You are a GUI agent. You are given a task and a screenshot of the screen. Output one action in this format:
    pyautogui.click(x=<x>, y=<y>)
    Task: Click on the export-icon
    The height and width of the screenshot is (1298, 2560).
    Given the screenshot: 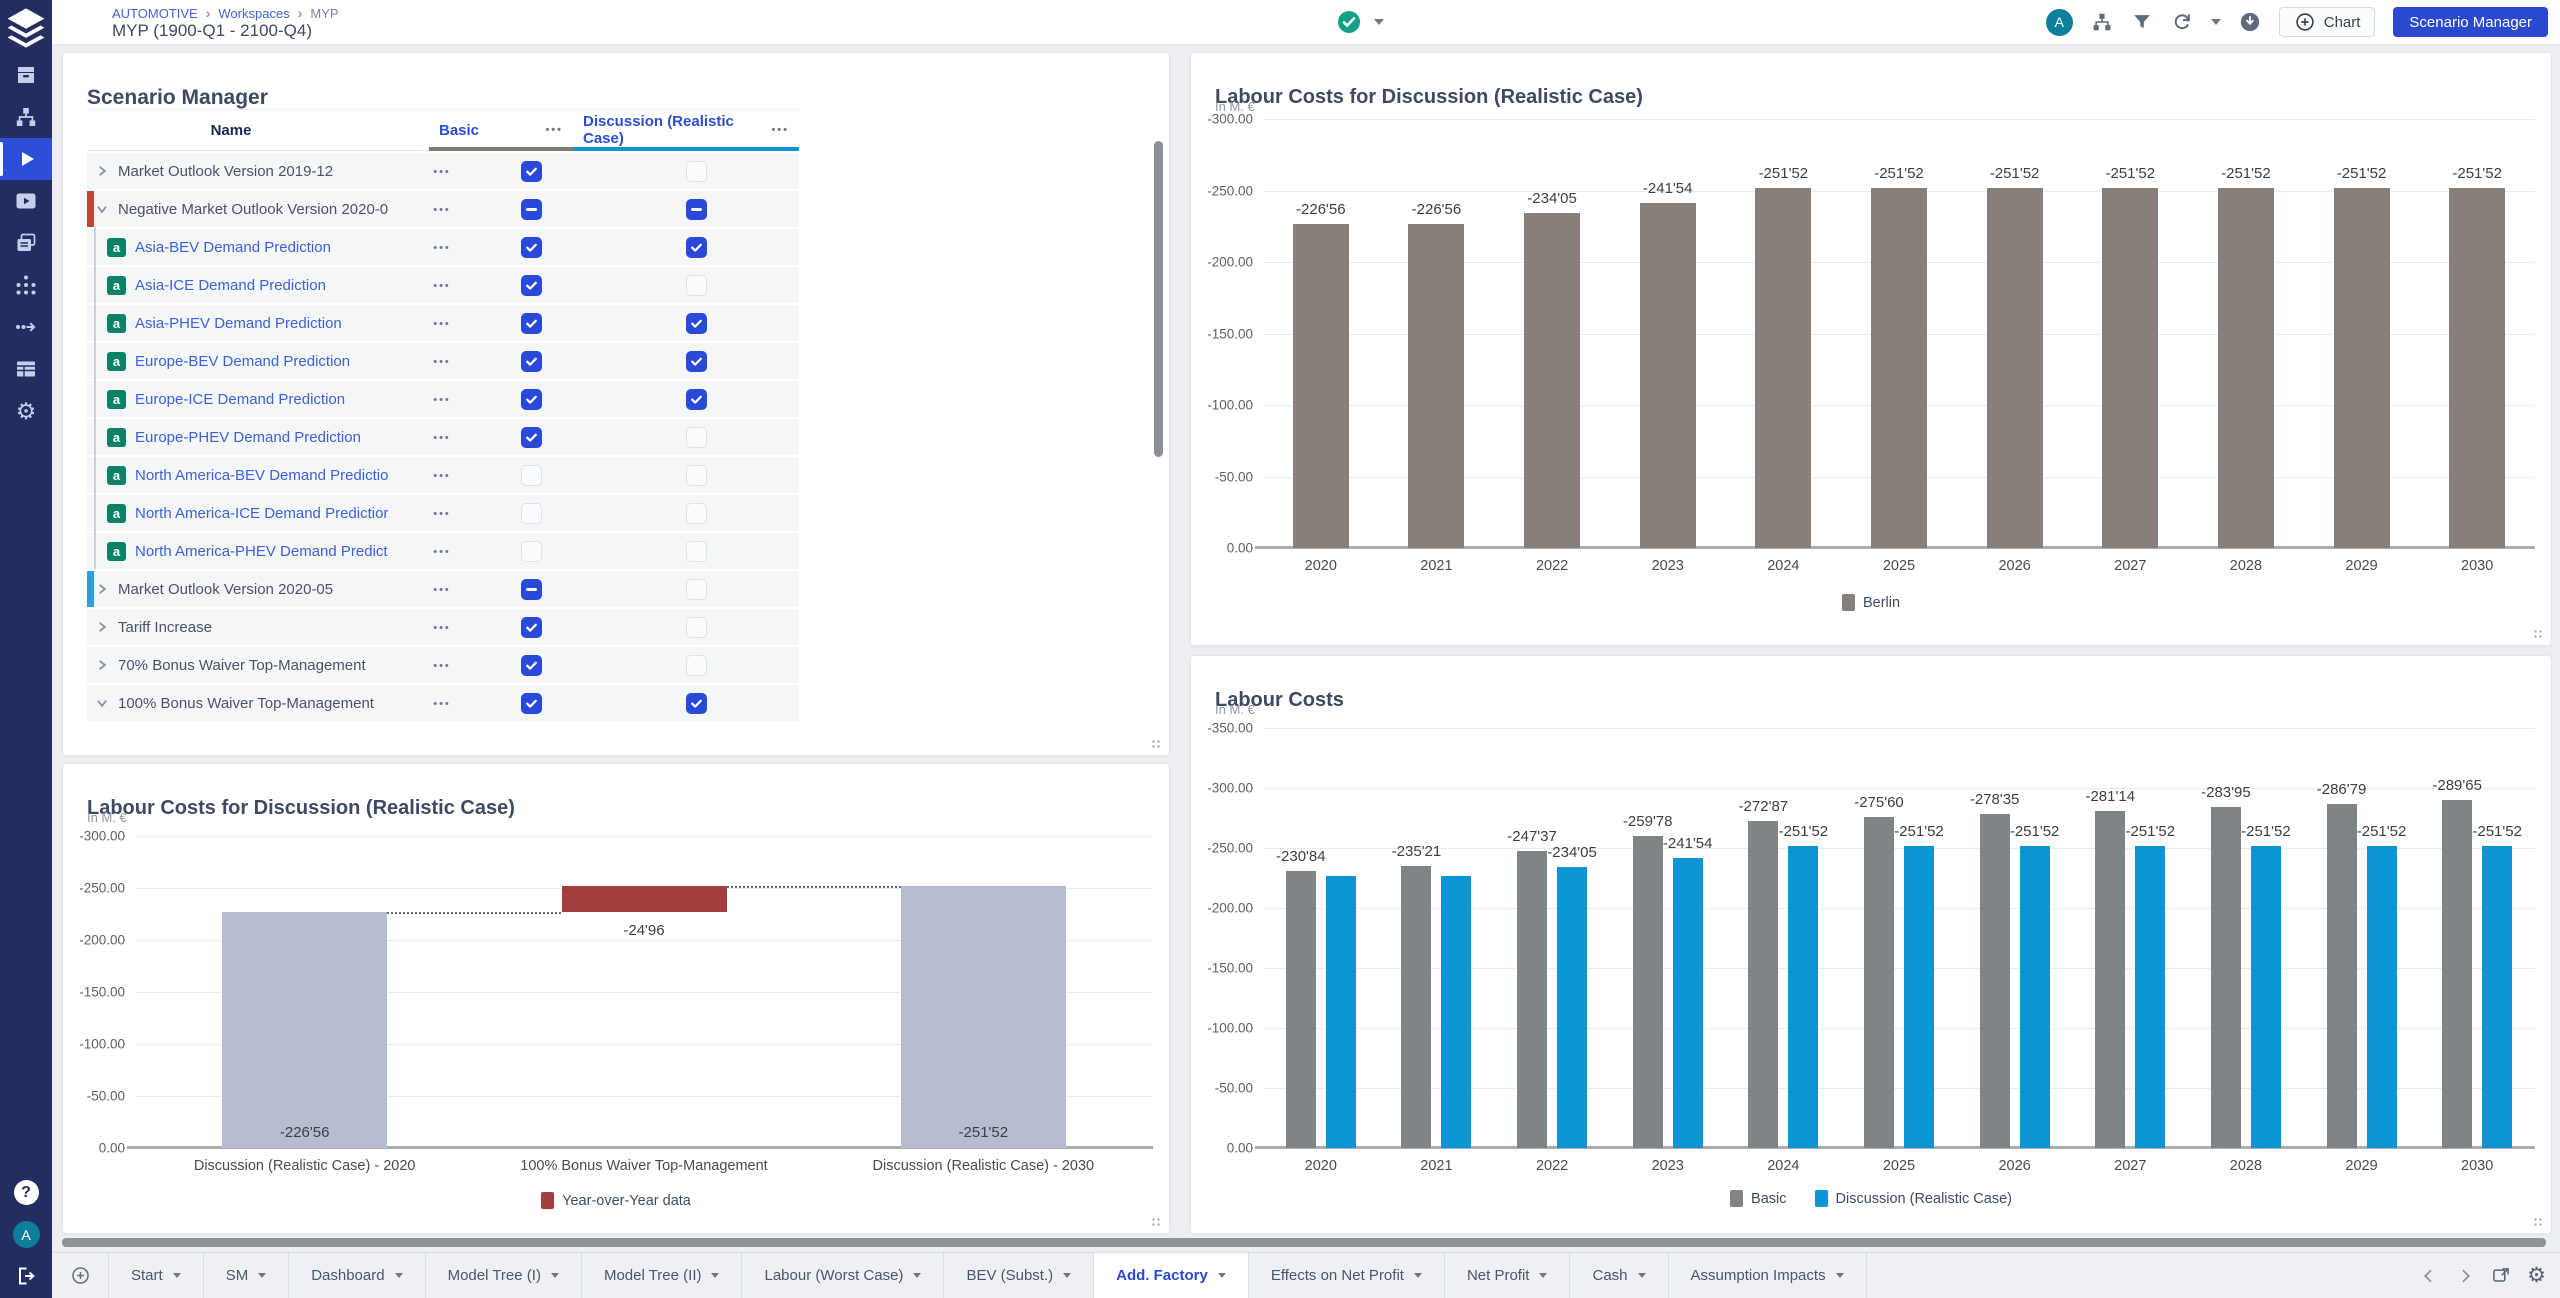 What is the action you would take?
    pyautogui.click(x=2501, y=1276)
    